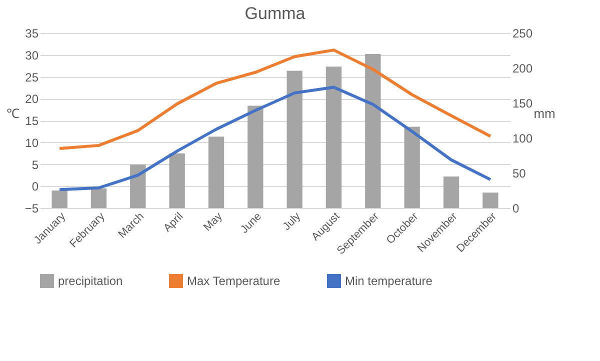 This screenshot has width=600, height=361. Describe the element at coordinates (31, 209) in the screenshot. I see `y-tick-label: −5` at that location.